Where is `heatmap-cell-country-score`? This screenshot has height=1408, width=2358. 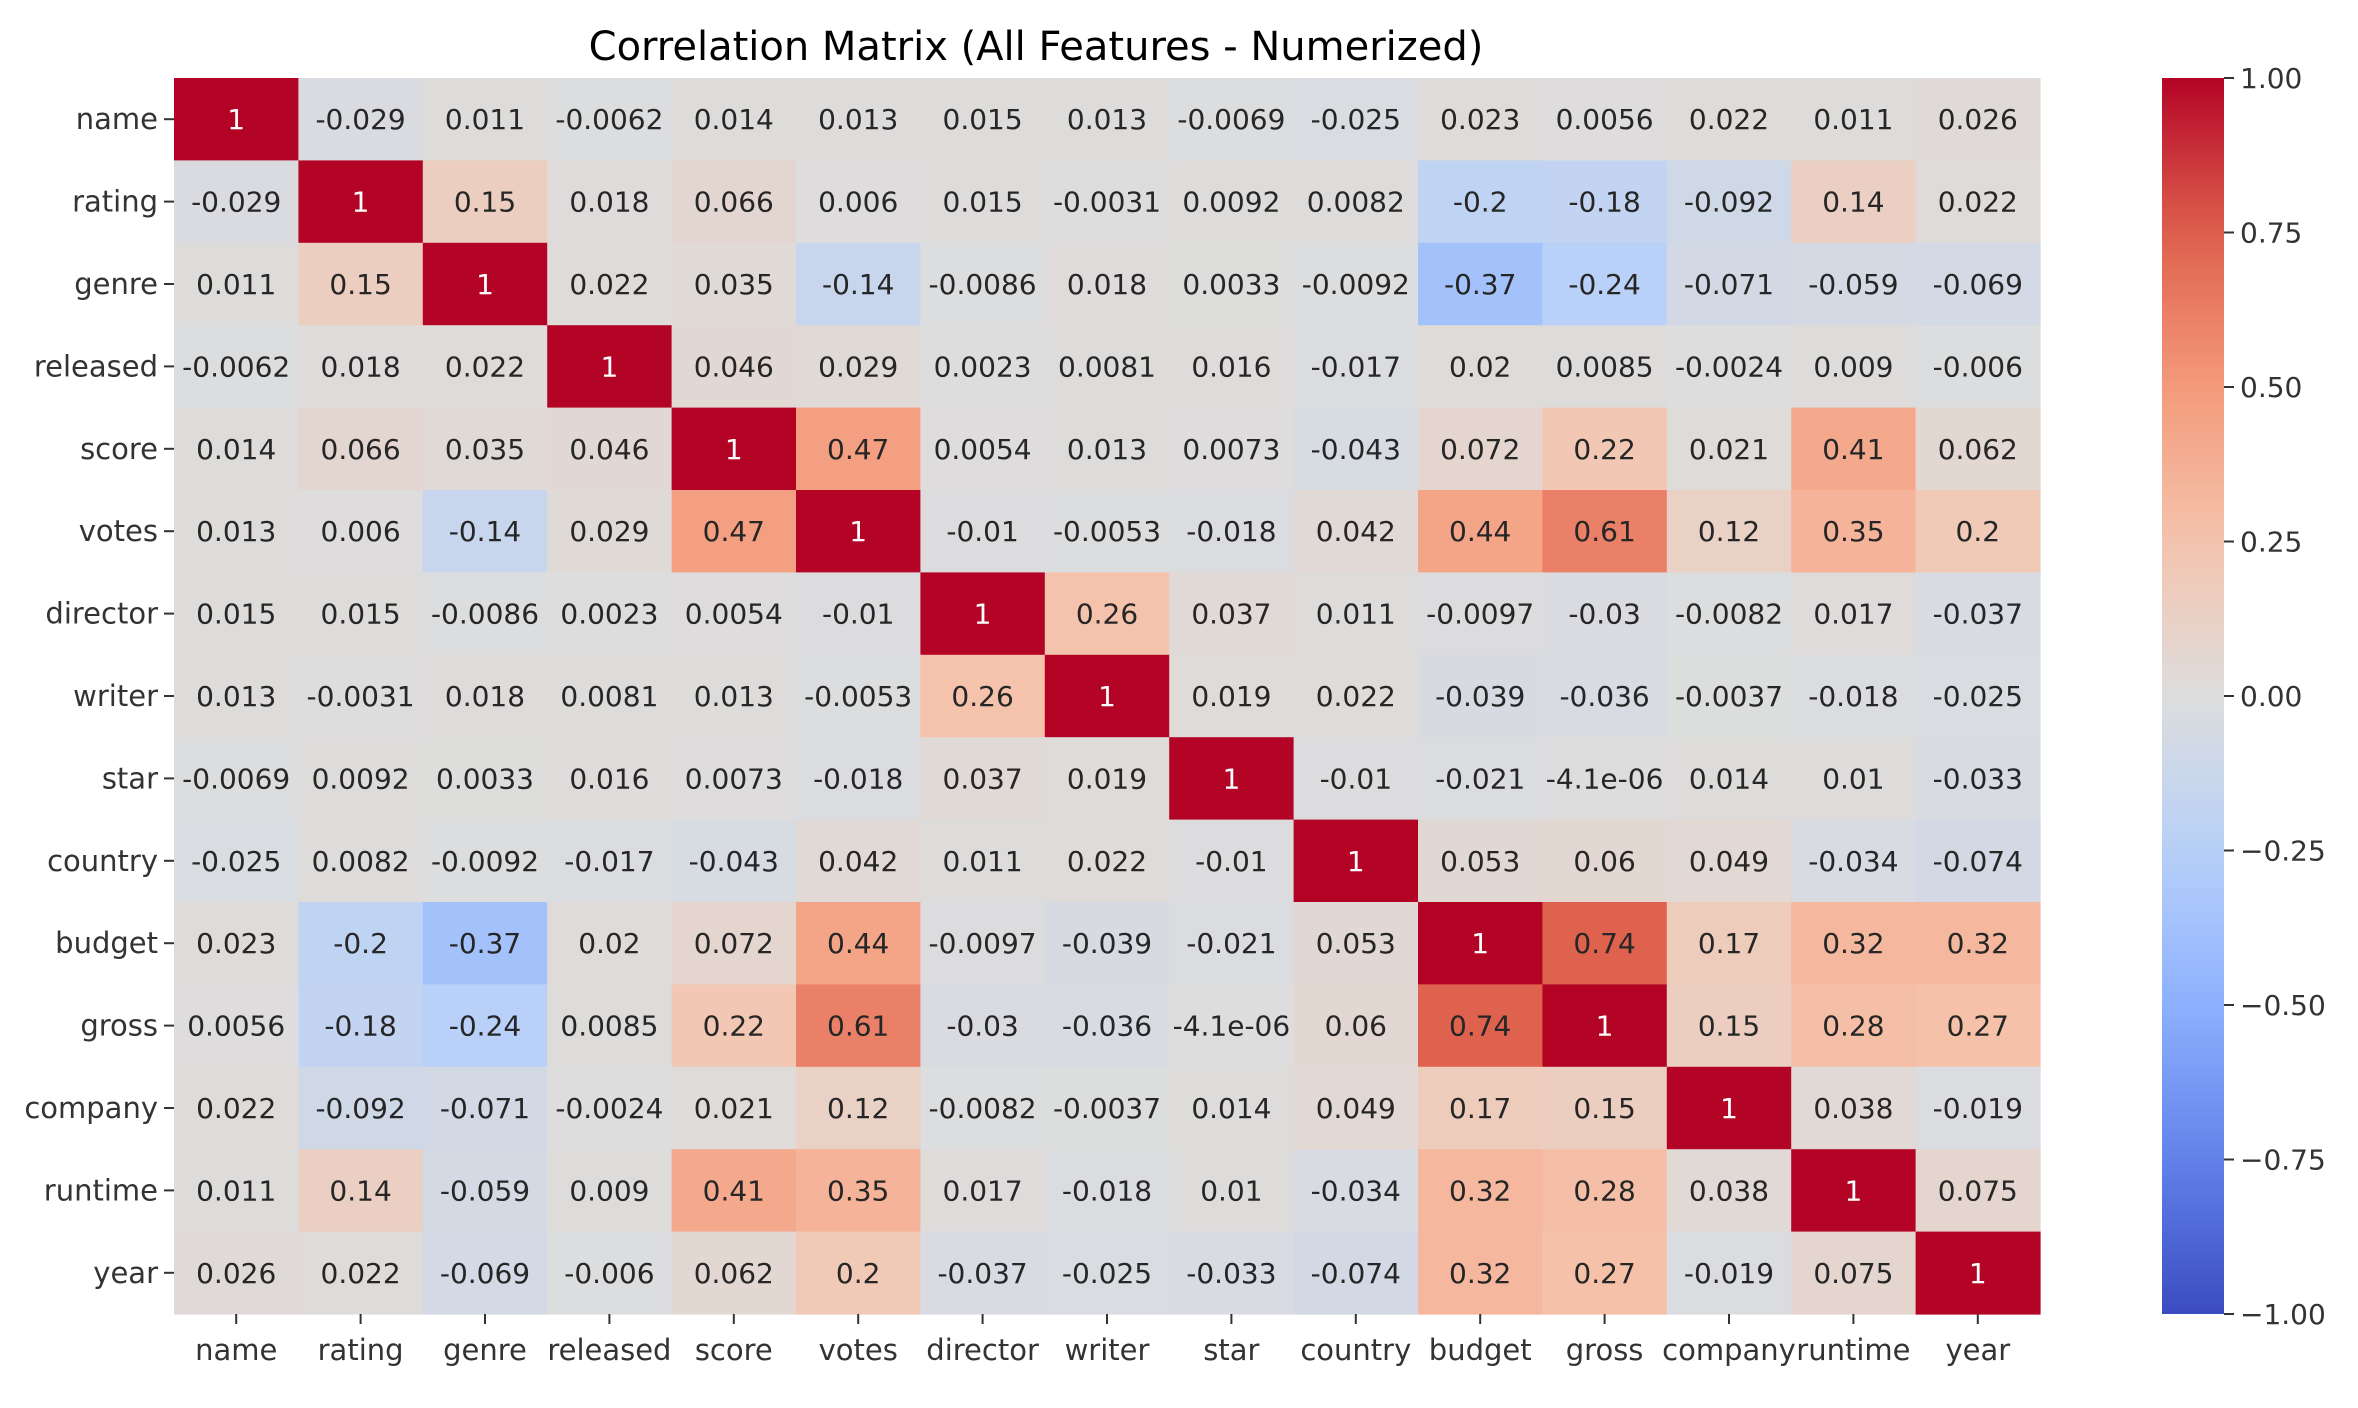 heatmap-cell-country-score is located at coordinates (734, 861).